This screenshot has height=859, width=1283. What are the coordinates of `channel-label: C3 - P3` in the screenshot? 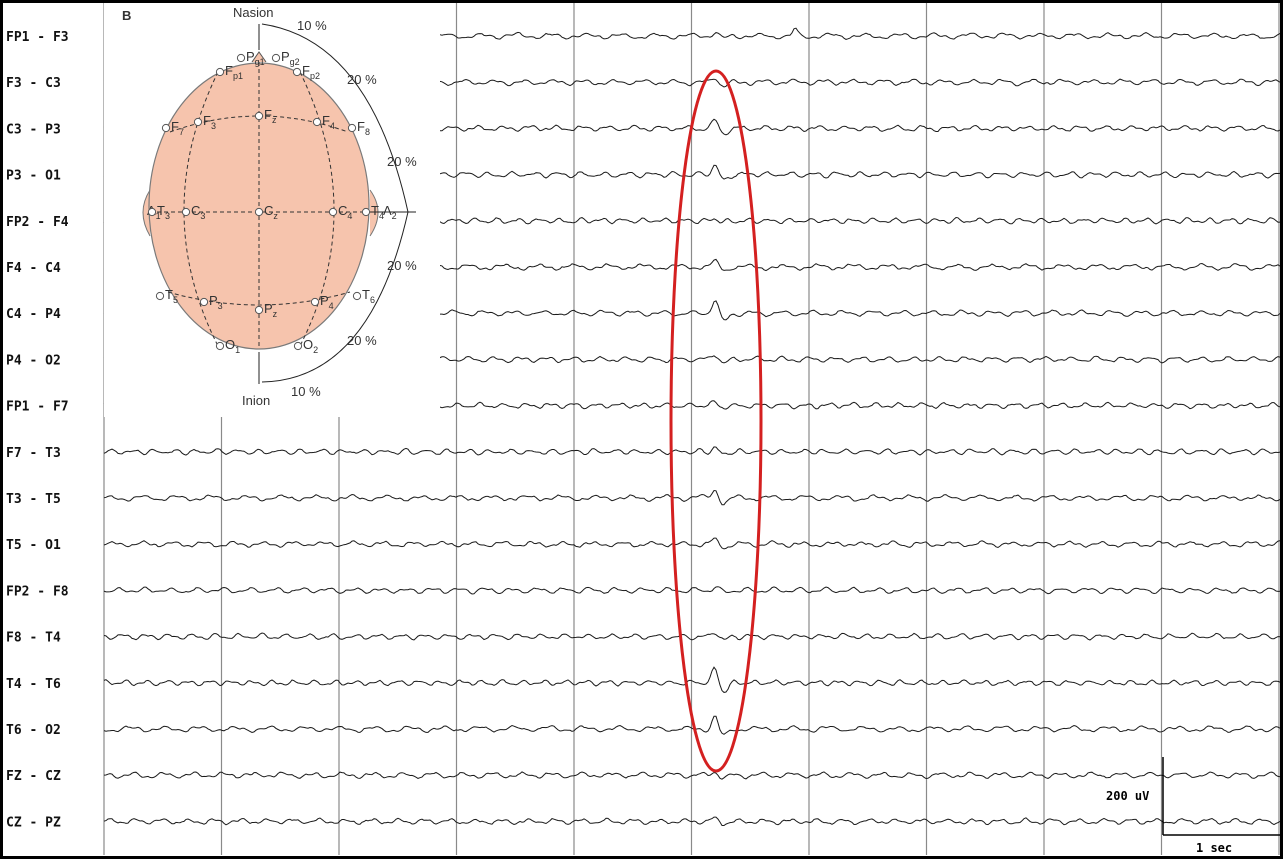 It's located at (33, 129).